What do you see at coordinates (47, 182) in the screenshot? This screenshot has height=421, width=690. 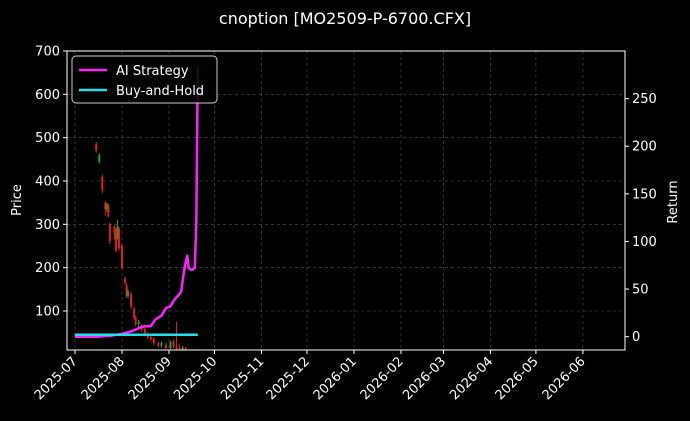 I see `y-left-tick-label: 400` at bounding box center [47, 182].